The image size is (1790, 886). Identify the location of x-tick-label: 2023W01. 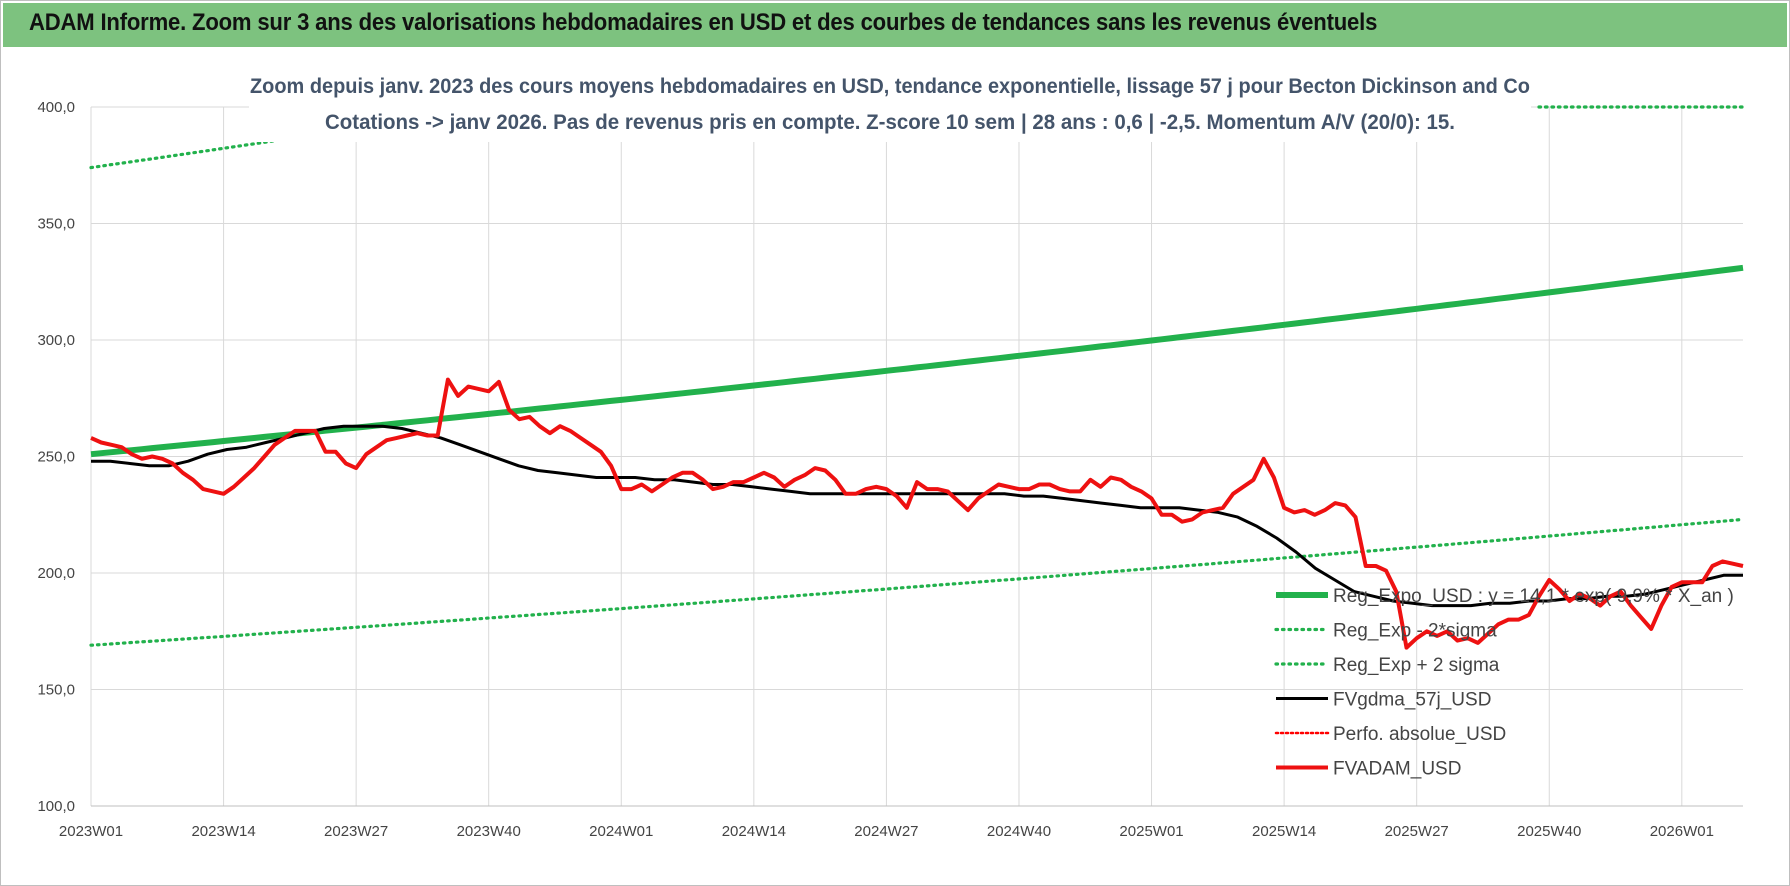
(91, 831).